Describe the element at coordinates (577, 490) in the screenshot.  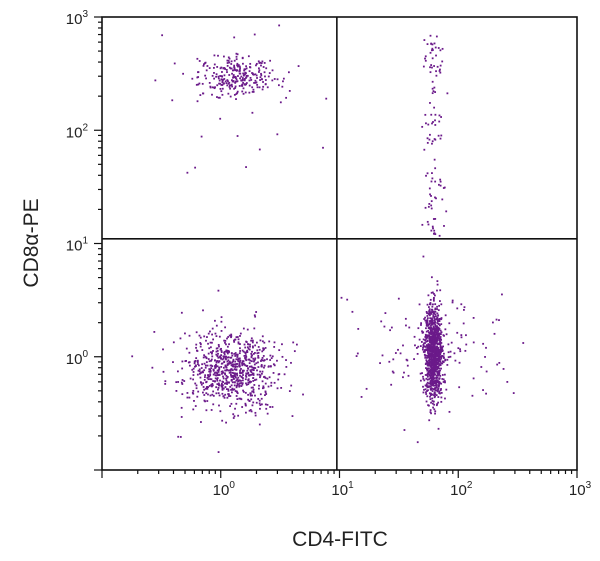
I see `x-tick-label-base: 10` at that location.